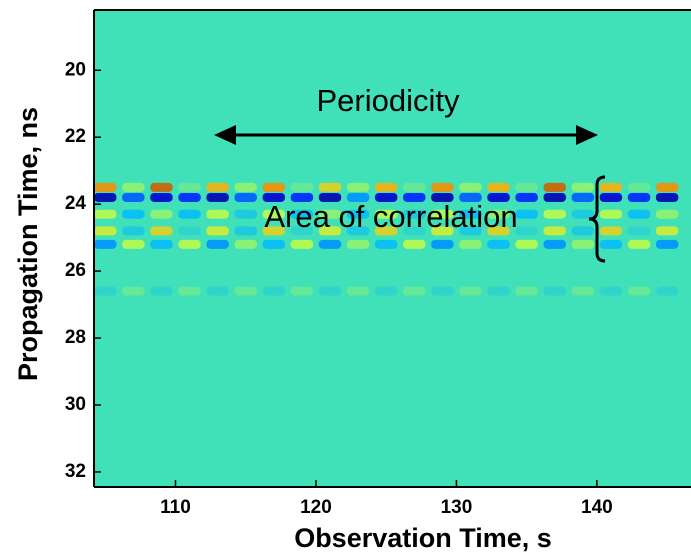 Image resolution: width=691 pixels, height=559 pixels. I want to click on y-tick-label: 30, so click(75, 404).